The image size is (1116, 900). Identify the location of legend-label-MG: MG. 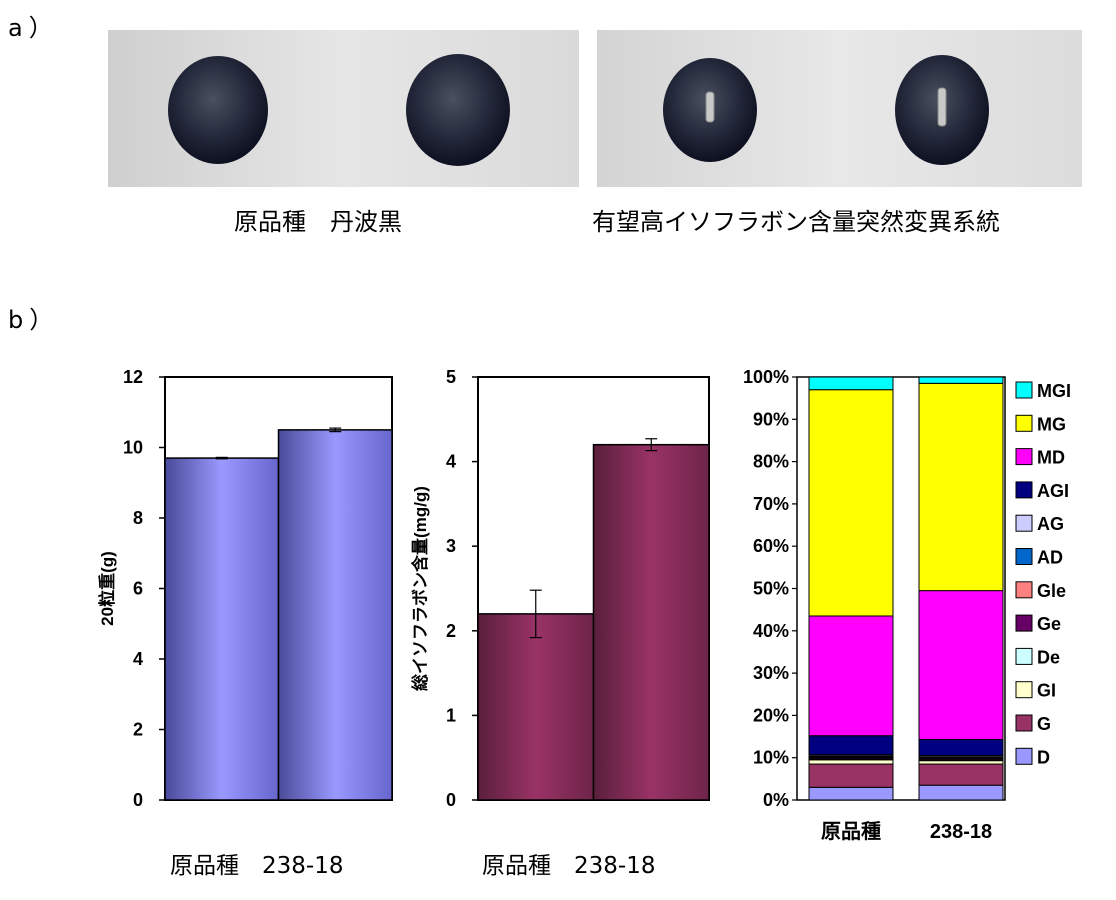
(1051, 424).